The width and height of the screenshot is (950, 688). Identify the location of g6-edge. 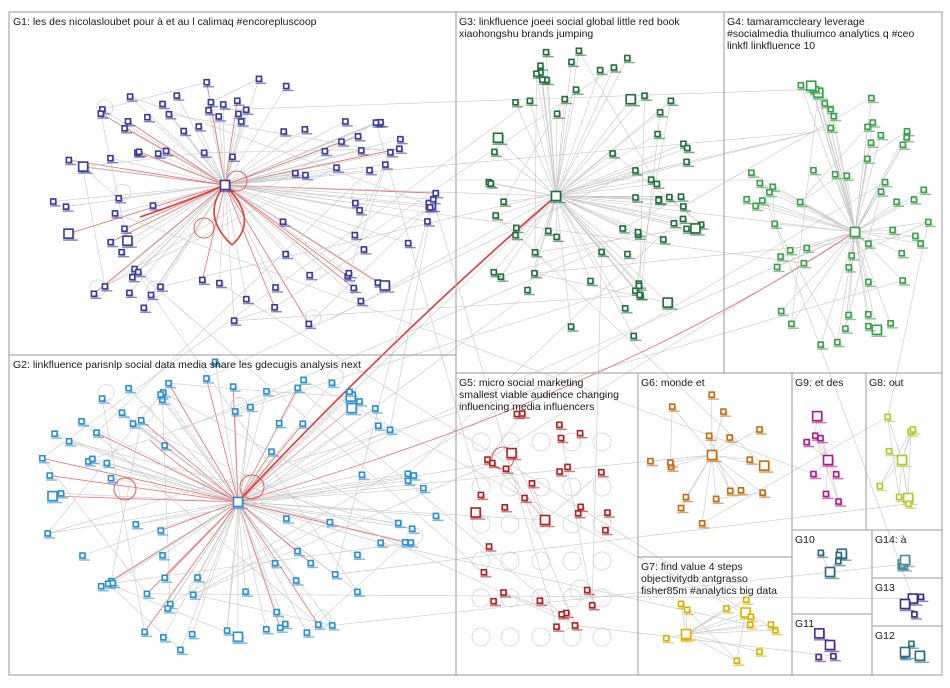
(691, 461).